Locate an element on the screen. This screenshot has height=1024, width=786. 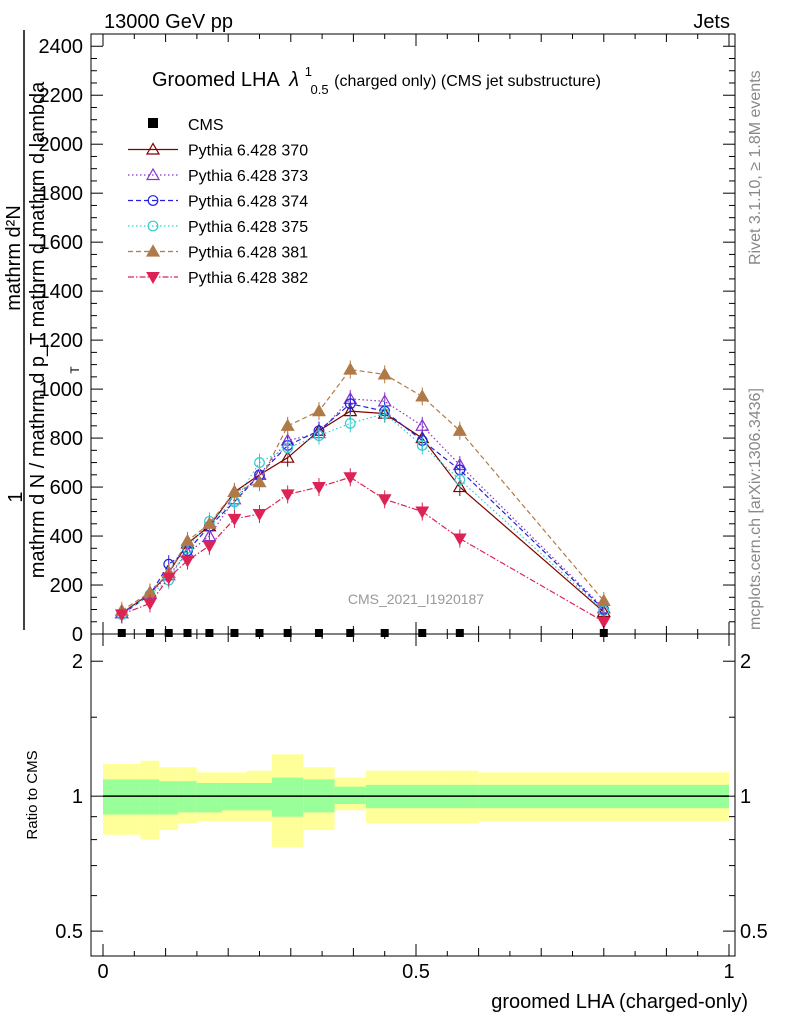
y-tick-label: 1400 is located at coordinates (61, 292).